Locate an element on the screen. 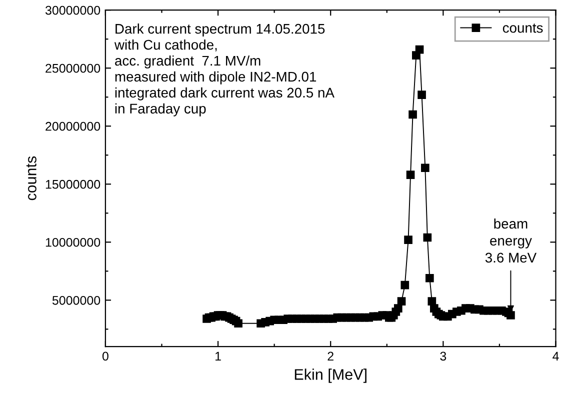  y-tick-label: 20000000 is located at coordinates (73, 126).